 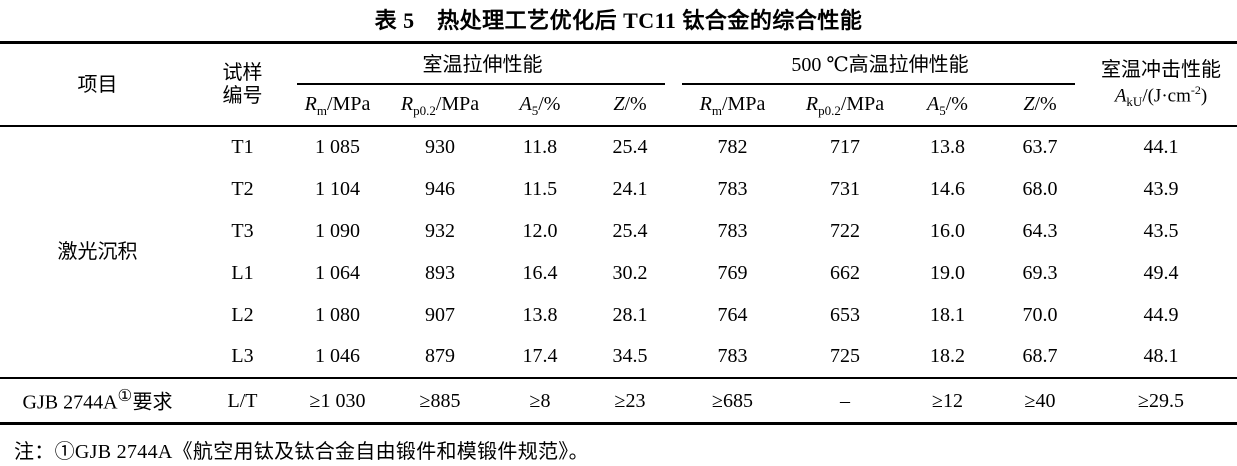 I want to click on value-cell: 907, so click(x=440, y=314).